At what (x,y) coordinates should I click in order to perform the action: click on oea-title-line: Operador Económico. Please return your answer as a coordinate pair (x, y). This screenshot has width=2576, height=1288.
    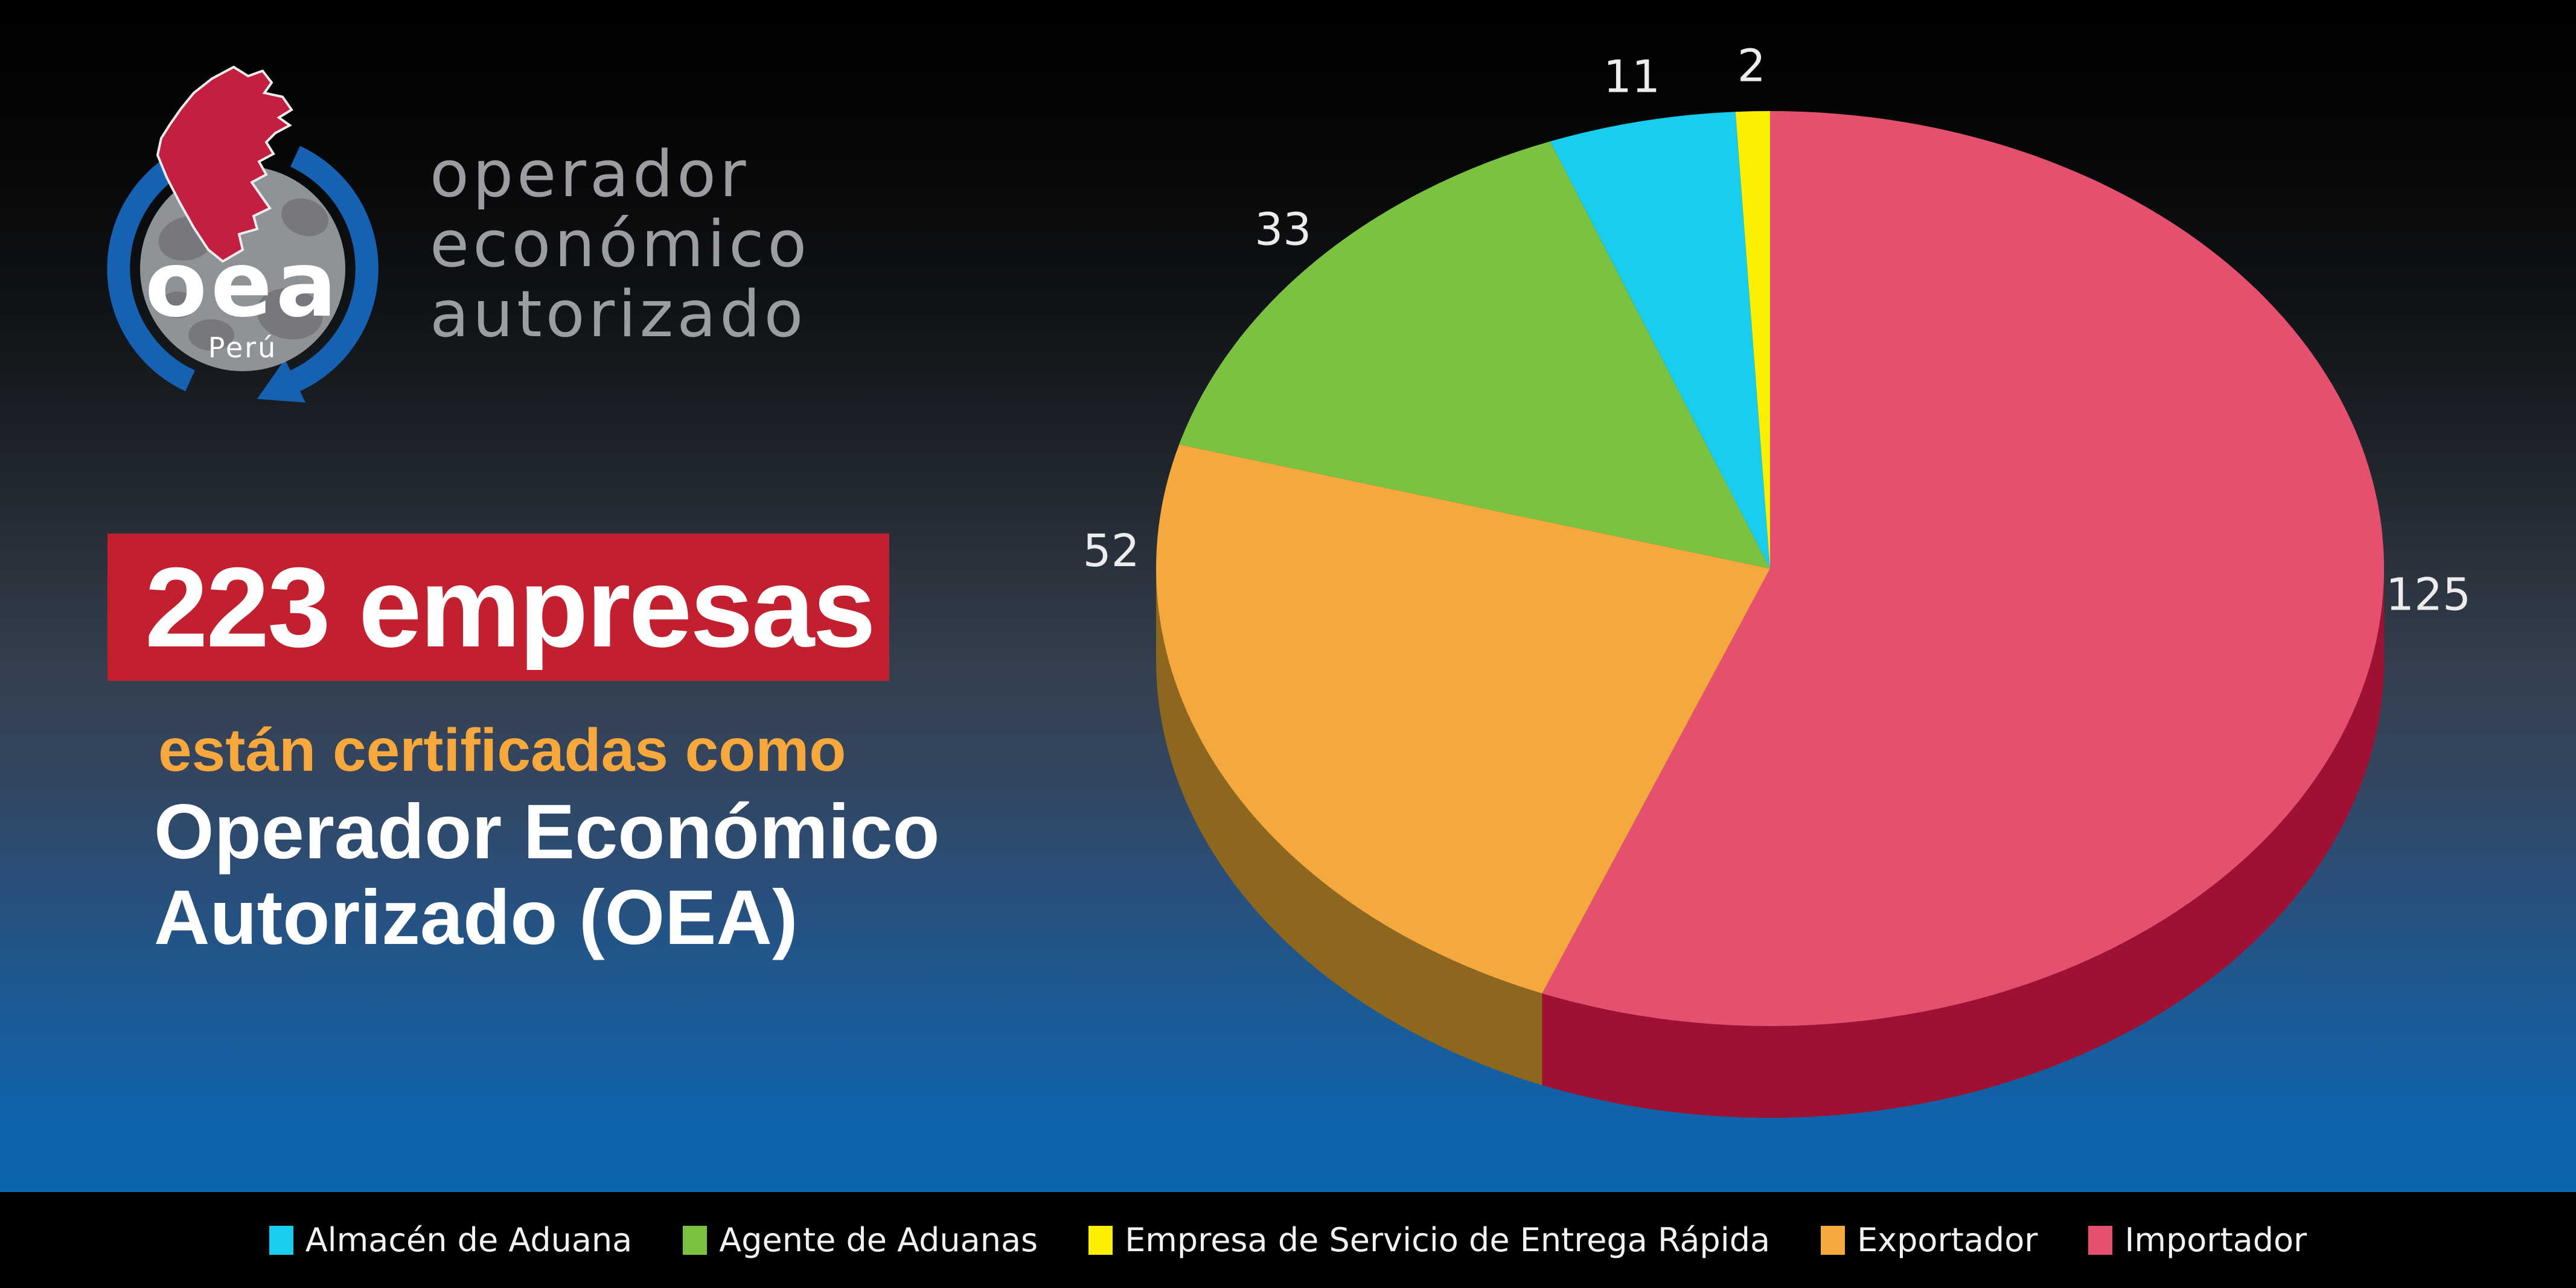
    Looking at the image, I should click on (547, 832).